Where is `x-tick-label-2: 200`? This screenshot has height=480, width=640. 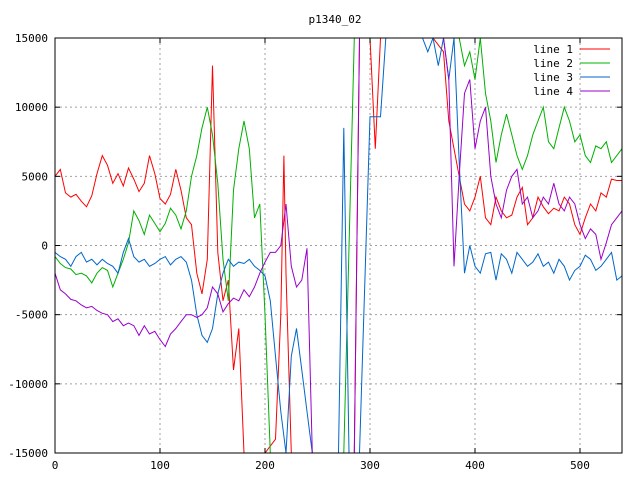
x-tick-label-2: 200 is located at coordinates (265, 465).